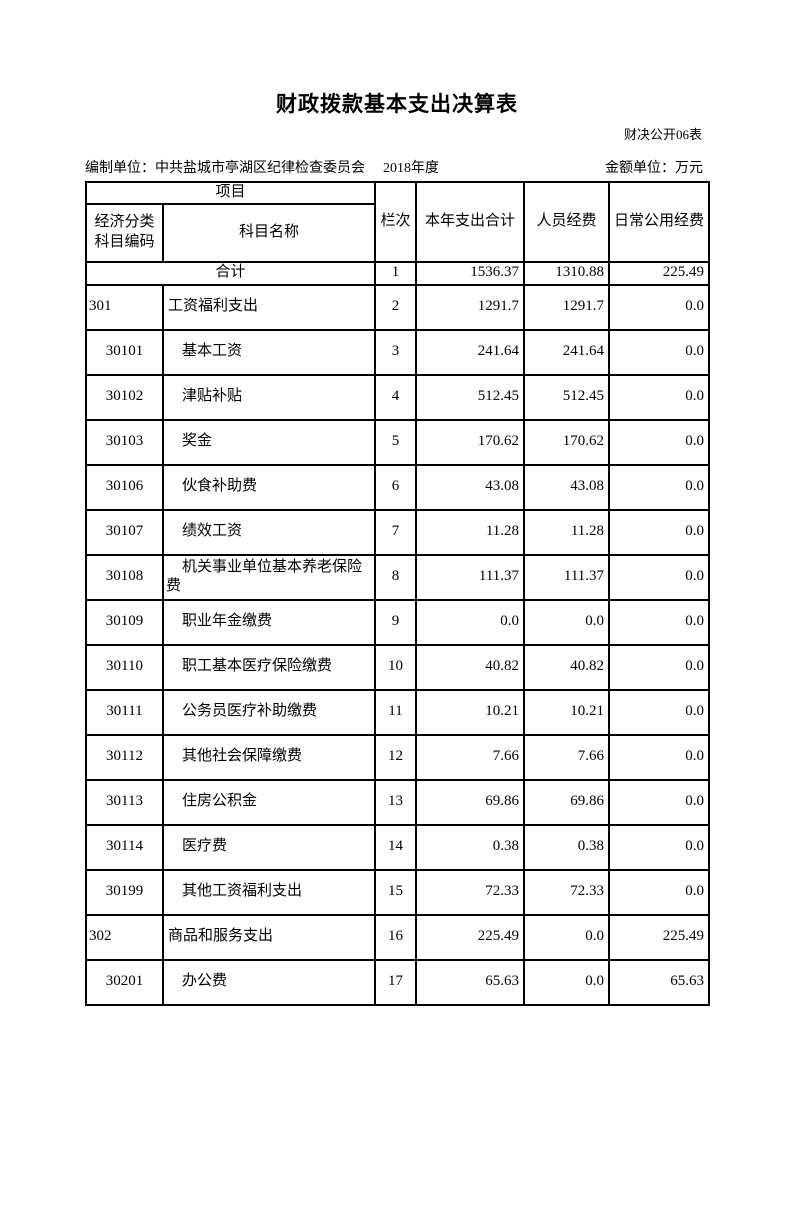  Describe the element at coordinates (269, 982) in the screenshot. I see `subject-name: 办公费` at that location.